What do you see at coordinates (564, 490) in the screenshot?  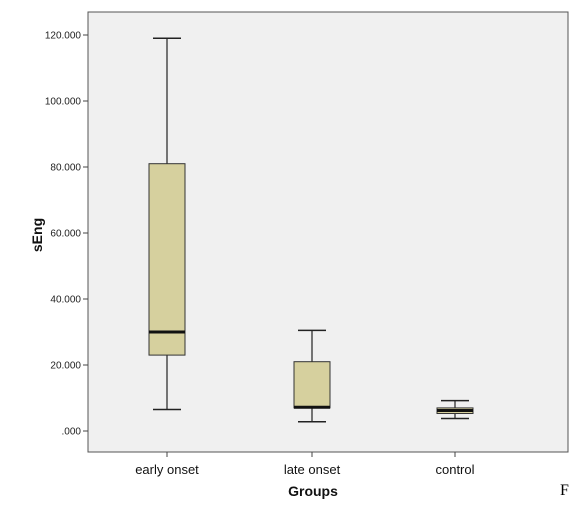 I see `figure-letter: F` at bounding box center [564, 490].